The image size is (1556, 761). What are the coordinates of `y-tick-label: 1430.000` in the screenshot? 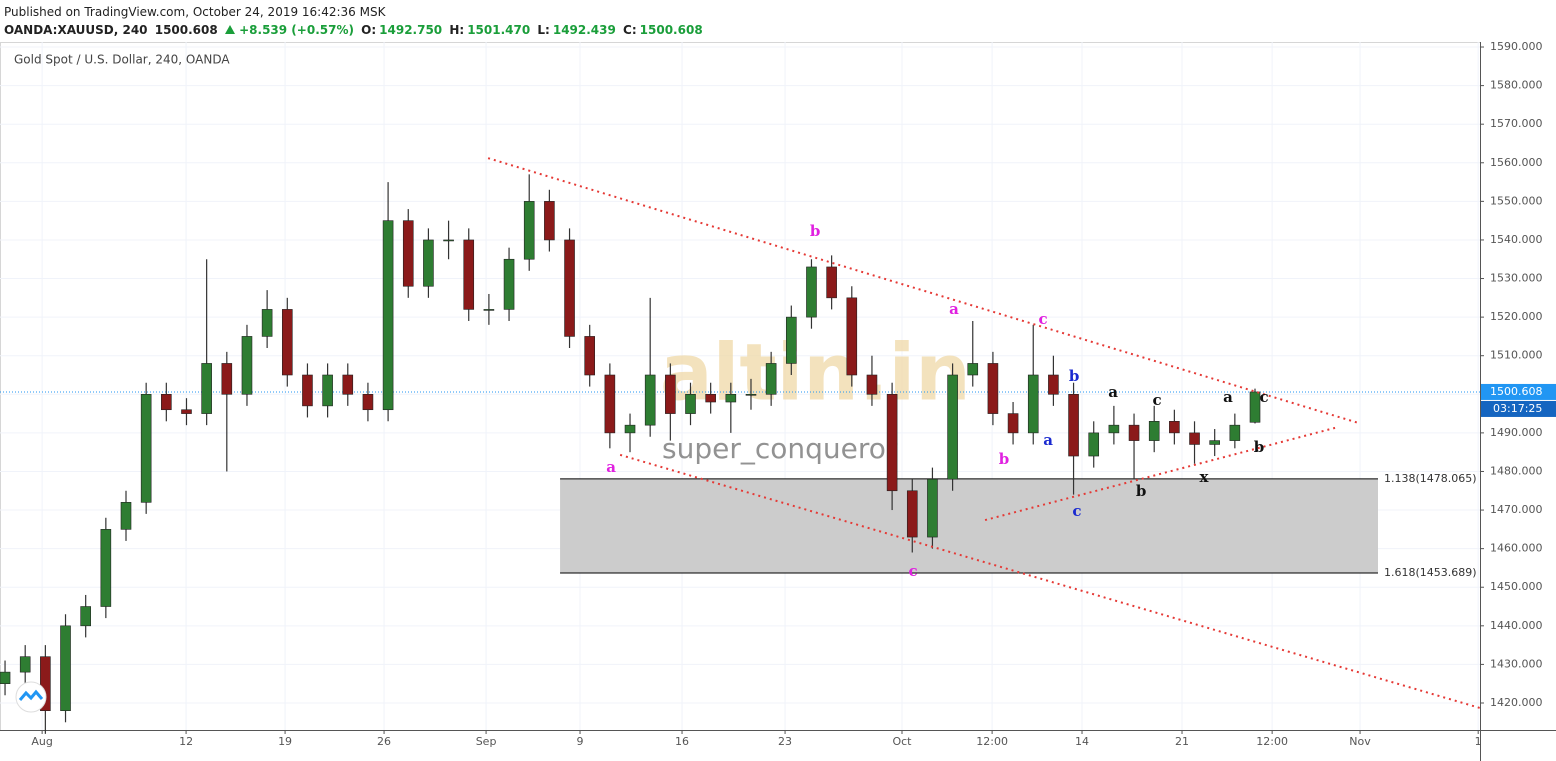 It's located at (1516, 663).